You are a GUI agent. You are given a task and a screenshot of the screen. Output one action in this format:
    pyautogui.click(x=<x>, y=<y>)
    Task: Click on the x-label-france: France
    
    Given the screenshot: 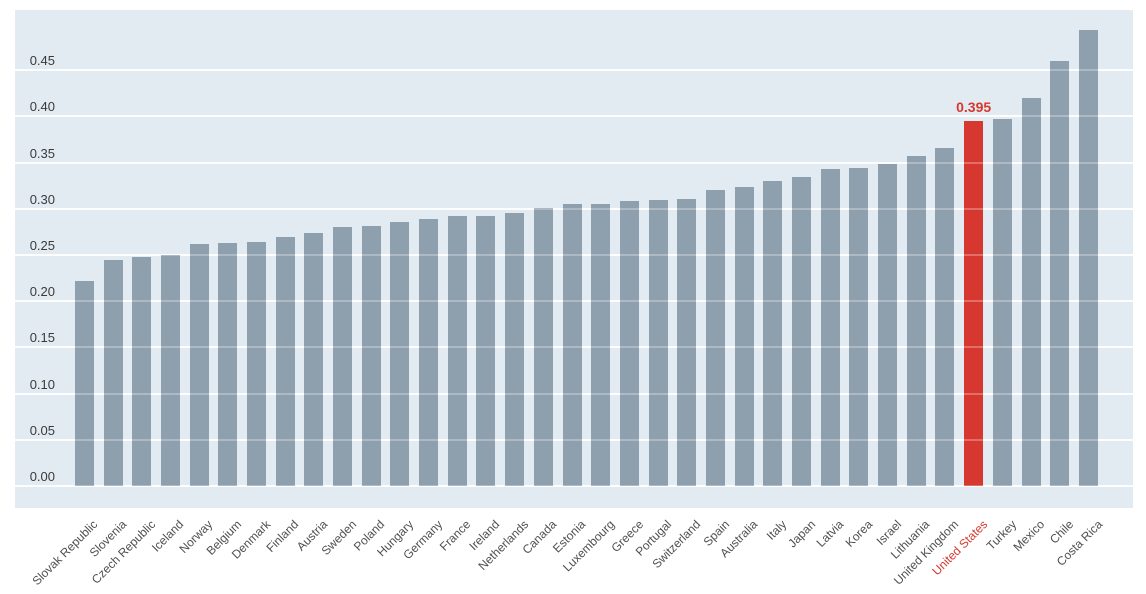 What is the action you would take?
    pyautogui.click(x=455, y=535)
    